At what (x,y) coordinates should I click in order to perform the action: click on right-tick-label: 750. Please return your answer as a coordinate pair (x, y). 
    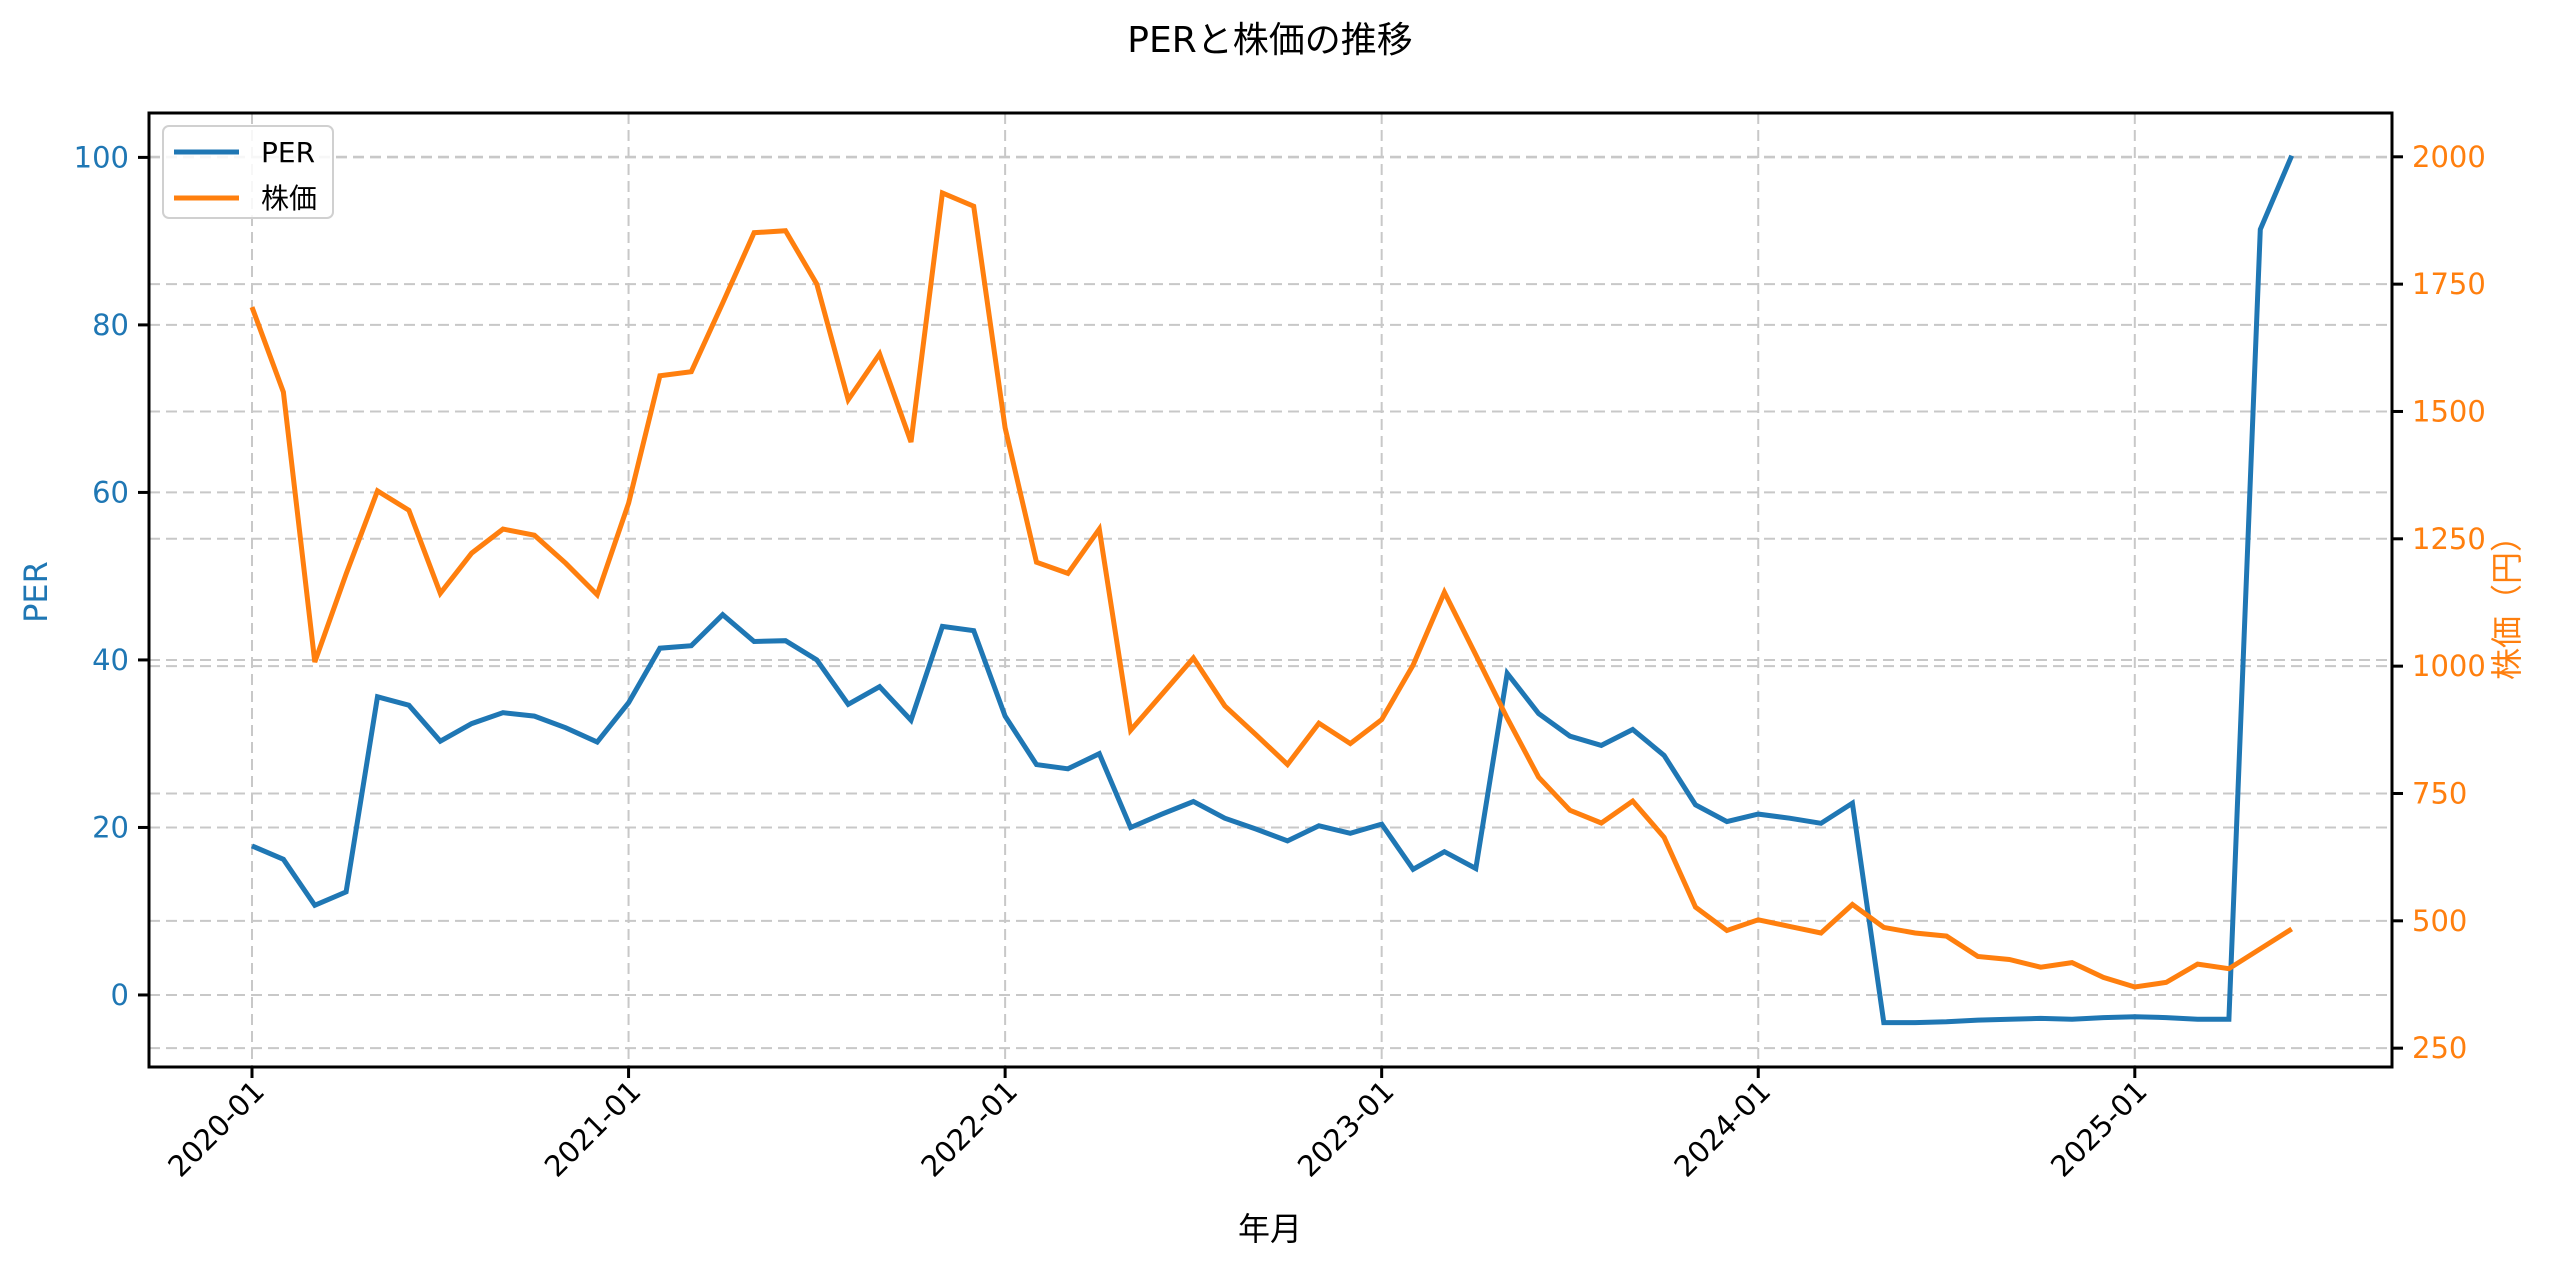
    Looking at the image, I should click on (2439, 793).